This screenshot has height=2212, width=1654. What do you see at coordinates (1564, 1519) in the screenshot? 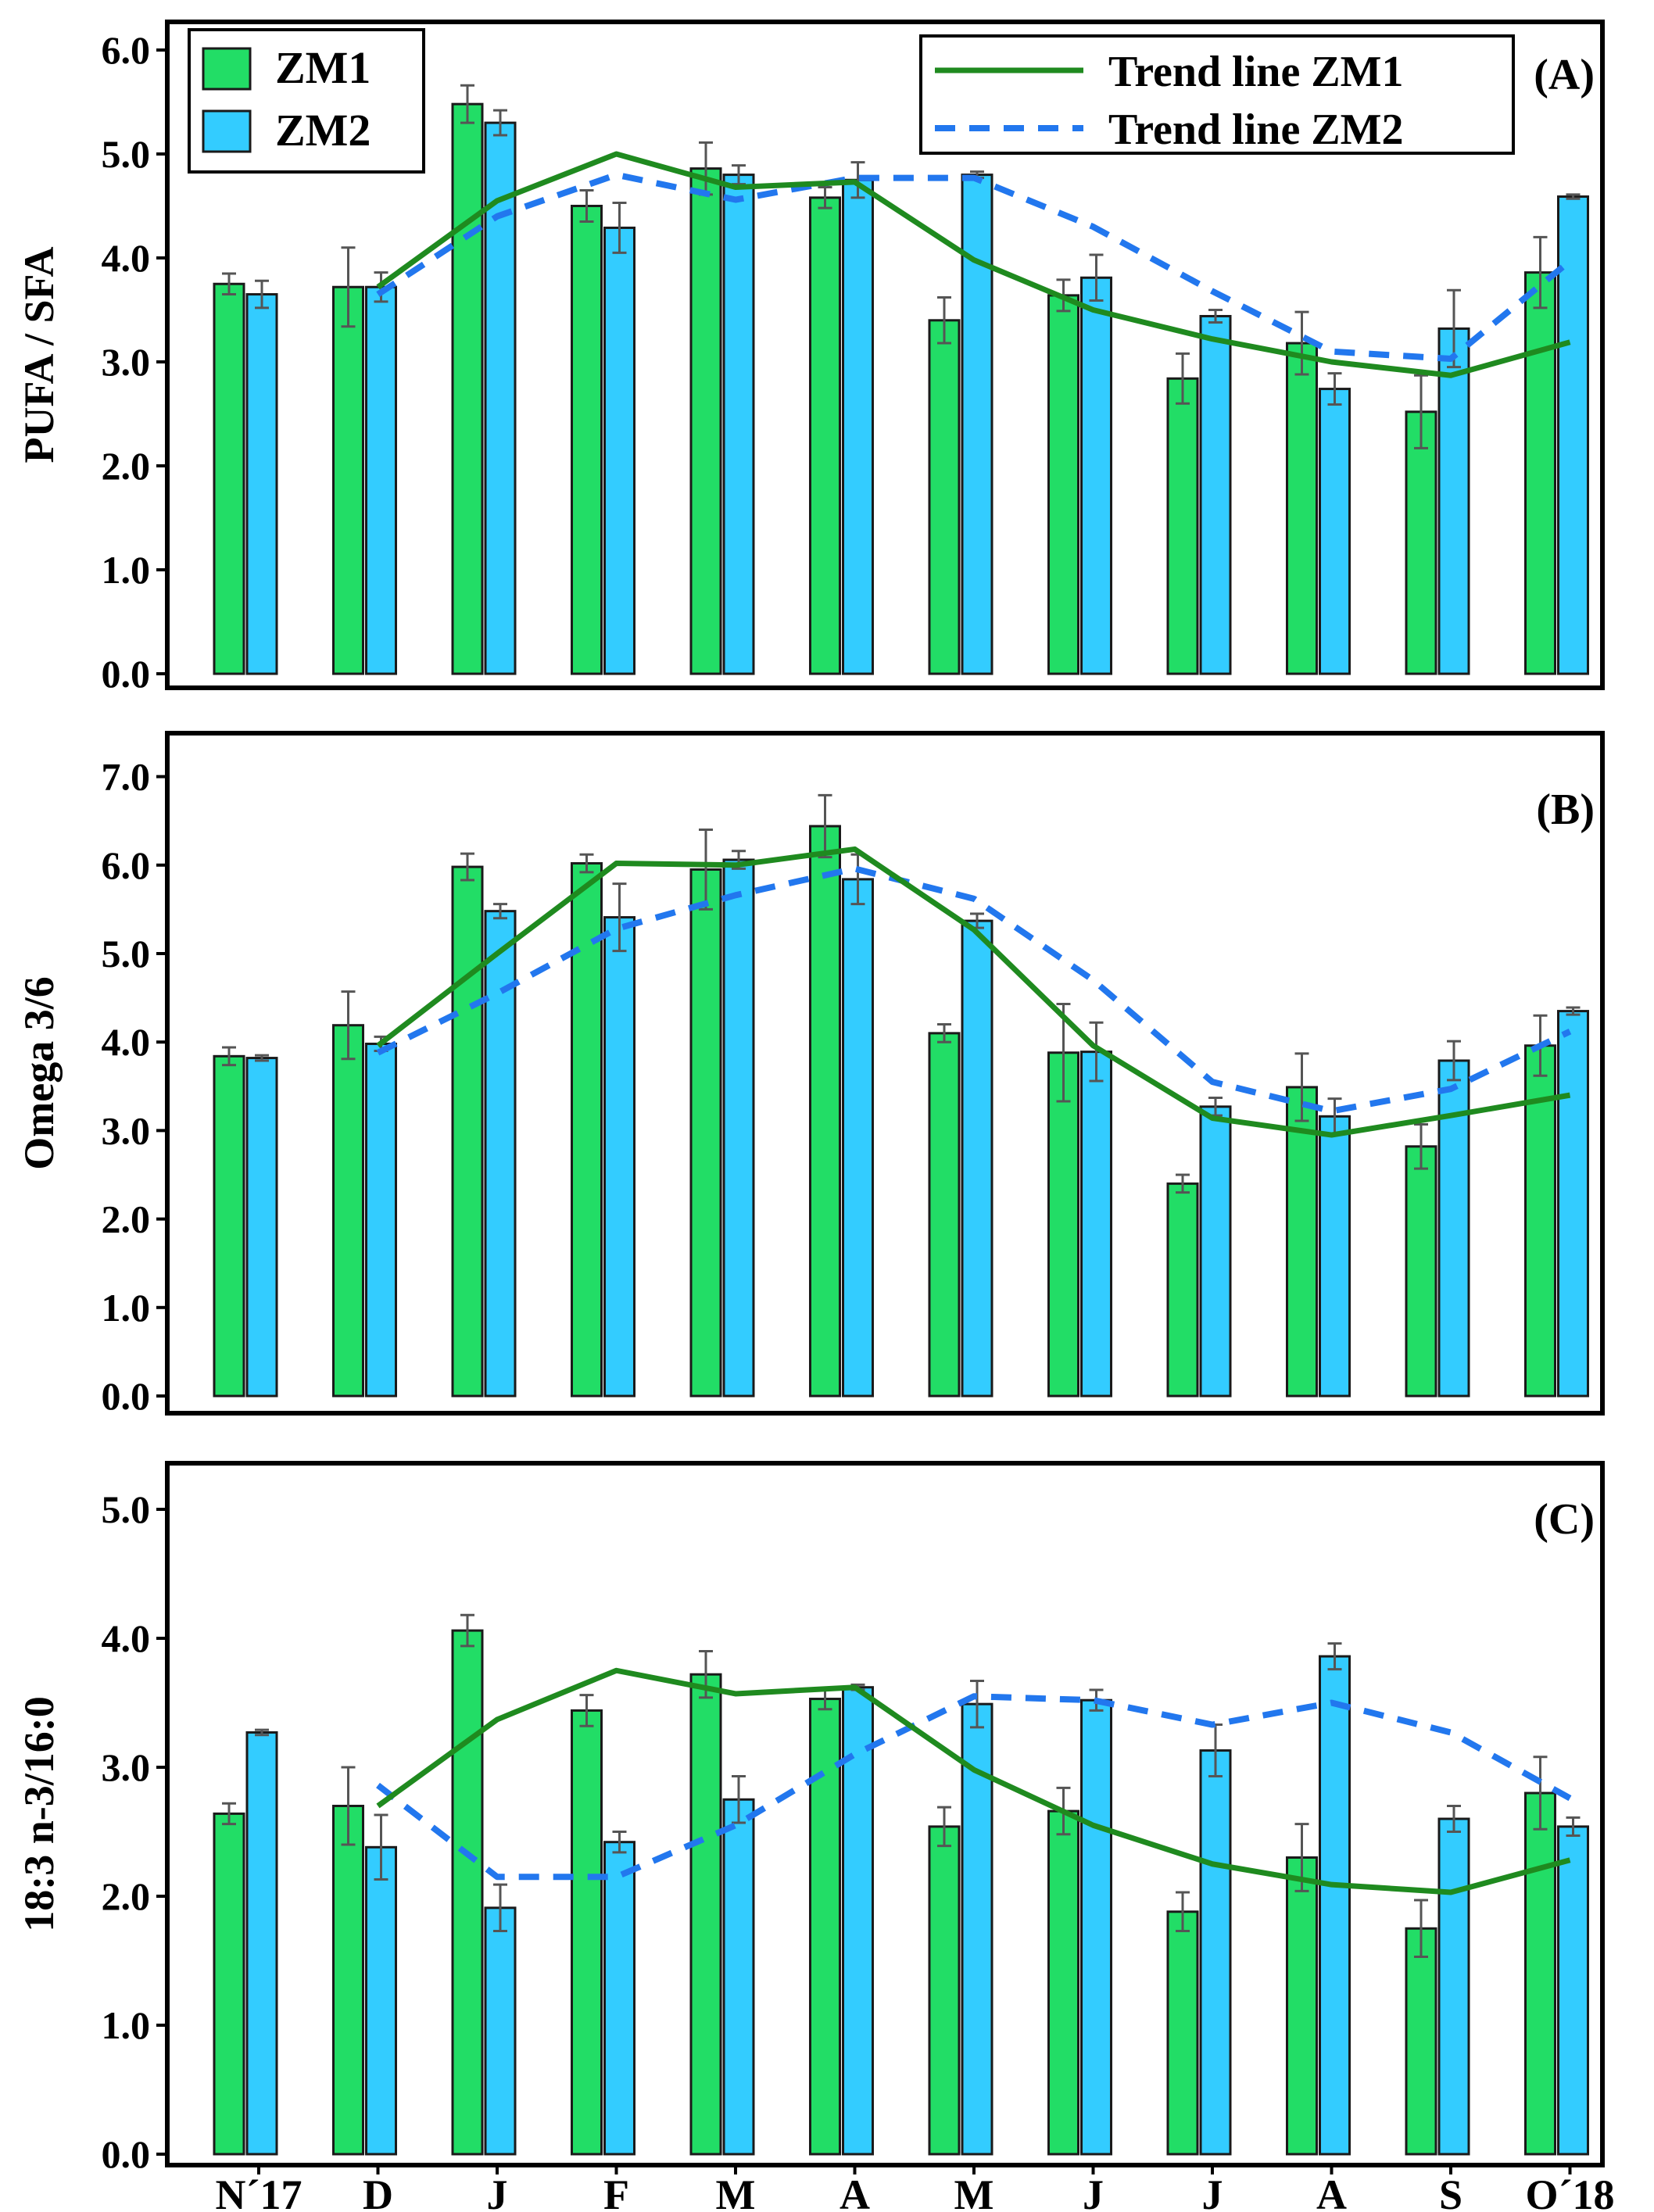
I see `panel-label: (C)` at bounding box center [1564, 1519].